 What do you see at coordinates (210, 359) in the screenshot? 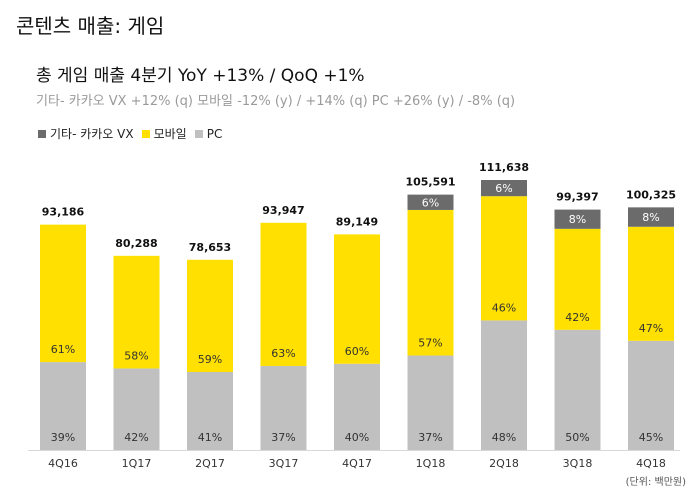
I see `segment-label-mobile: 59%` at bounding box center [210, 359].